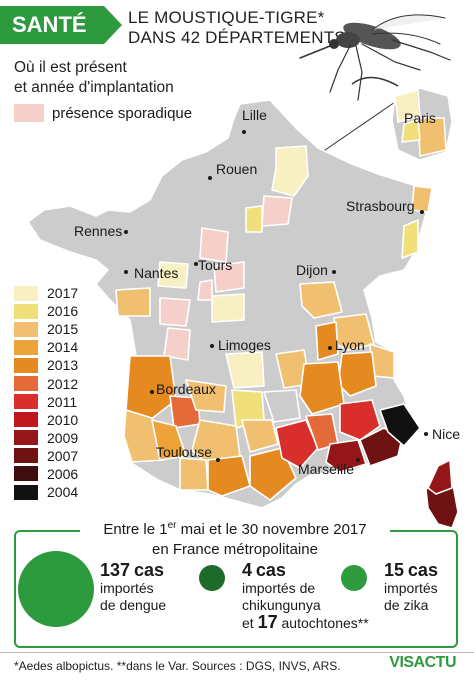 This screenshot has height=683, width=474. Describe the element at coordinates (406, 605) in the screenshot. I see `zika-line-2: de zika` at that location.